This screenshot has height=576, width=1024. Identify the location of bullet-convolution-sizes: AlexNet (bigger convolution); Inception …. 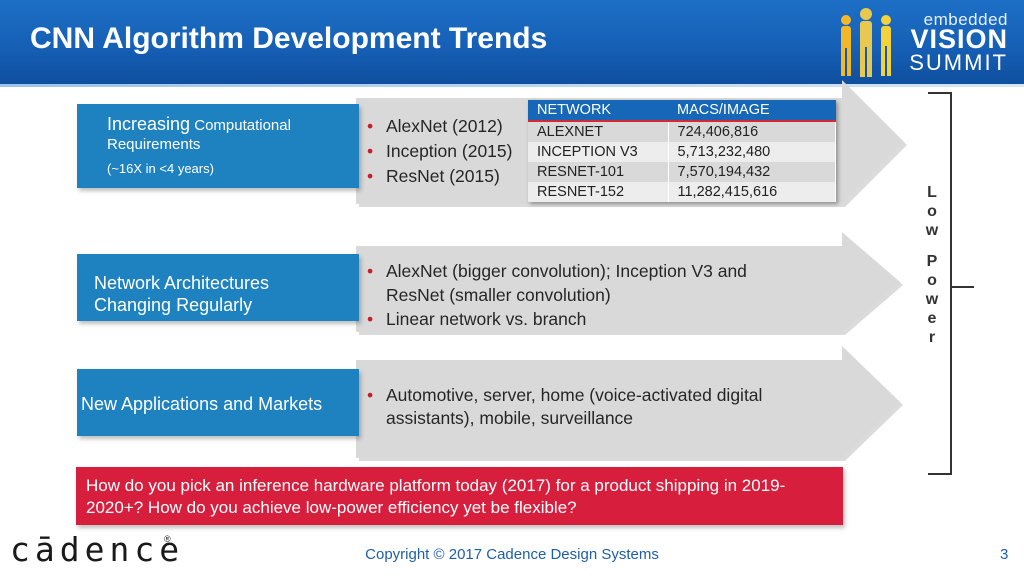
(572, 283).